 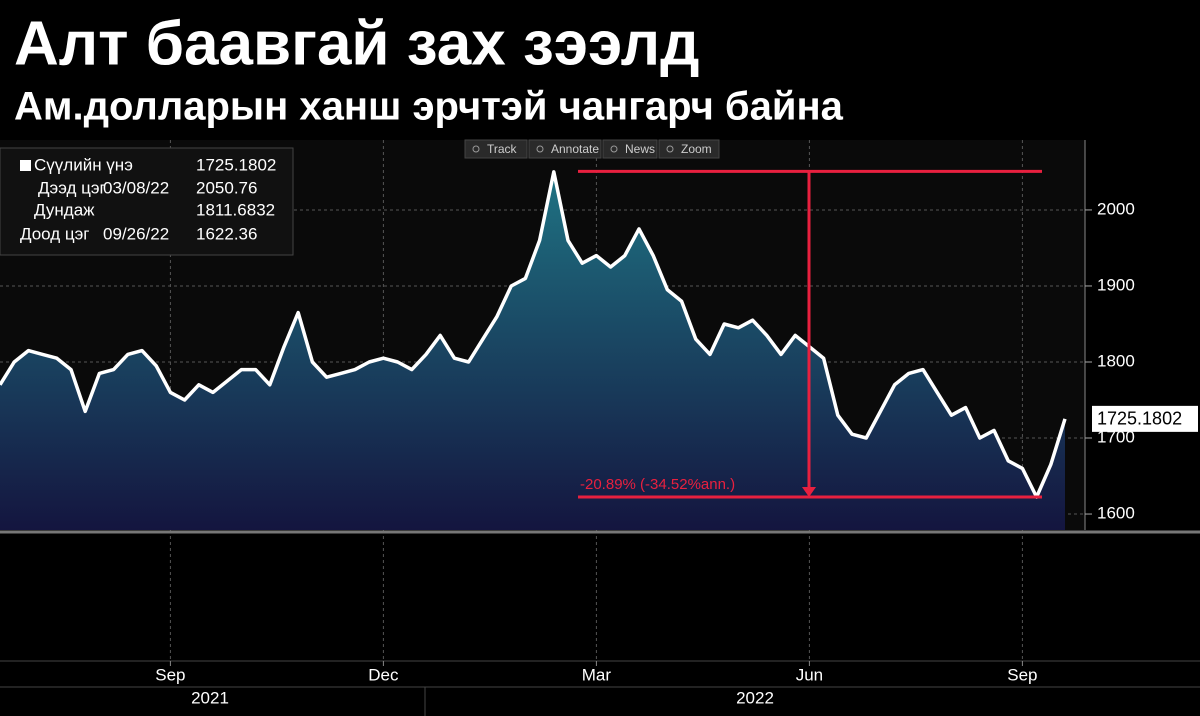 I want to click on legend-value: 1811.6832, so click(x=235, y=209).